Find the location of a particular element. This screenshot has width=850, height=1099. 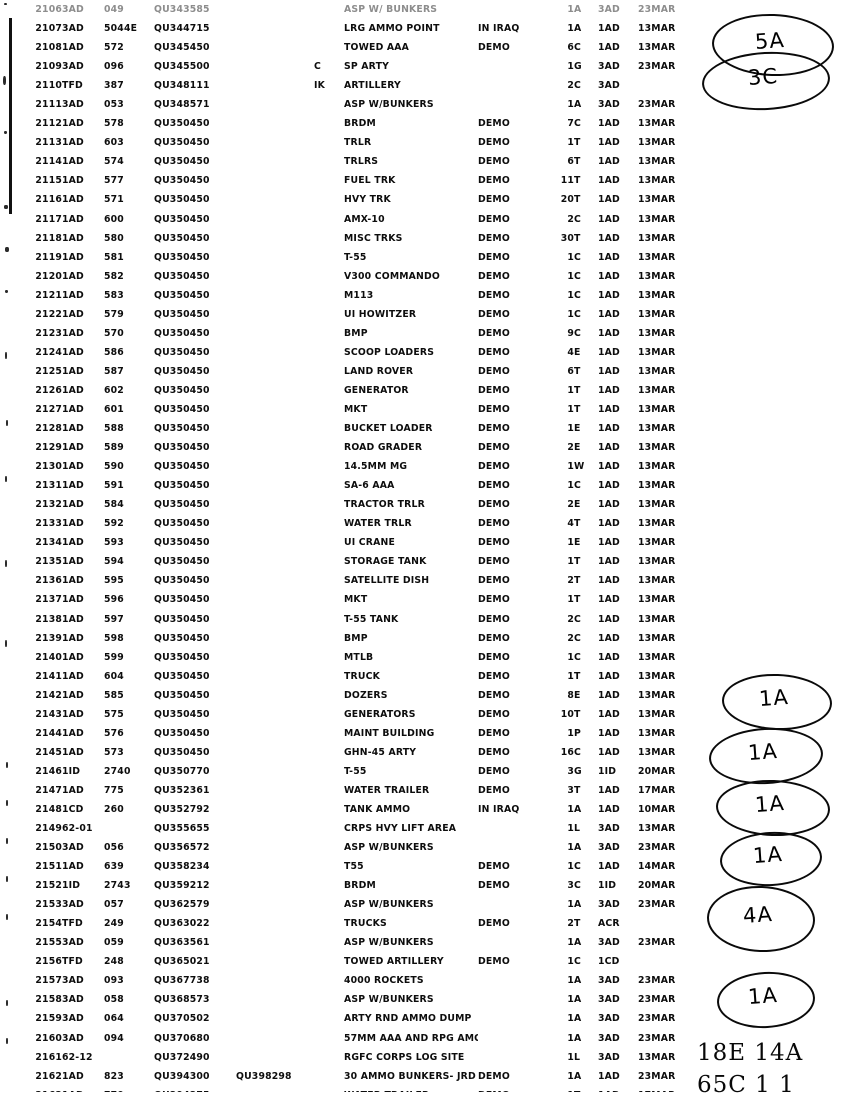

cell-desc: MKT is located at coordinates (356, 409).